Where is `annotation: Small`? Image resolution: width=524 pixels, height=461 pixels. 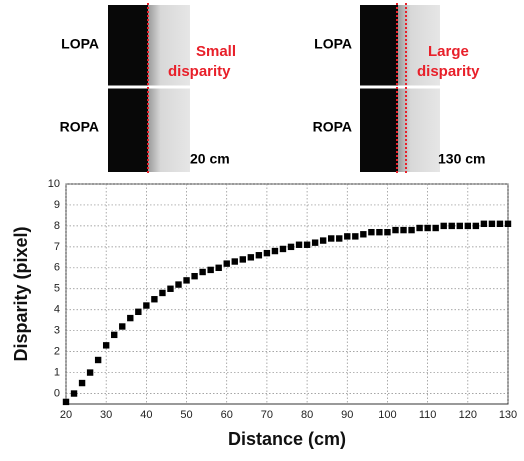
annotation: Small is located at coordinates (216, 51).